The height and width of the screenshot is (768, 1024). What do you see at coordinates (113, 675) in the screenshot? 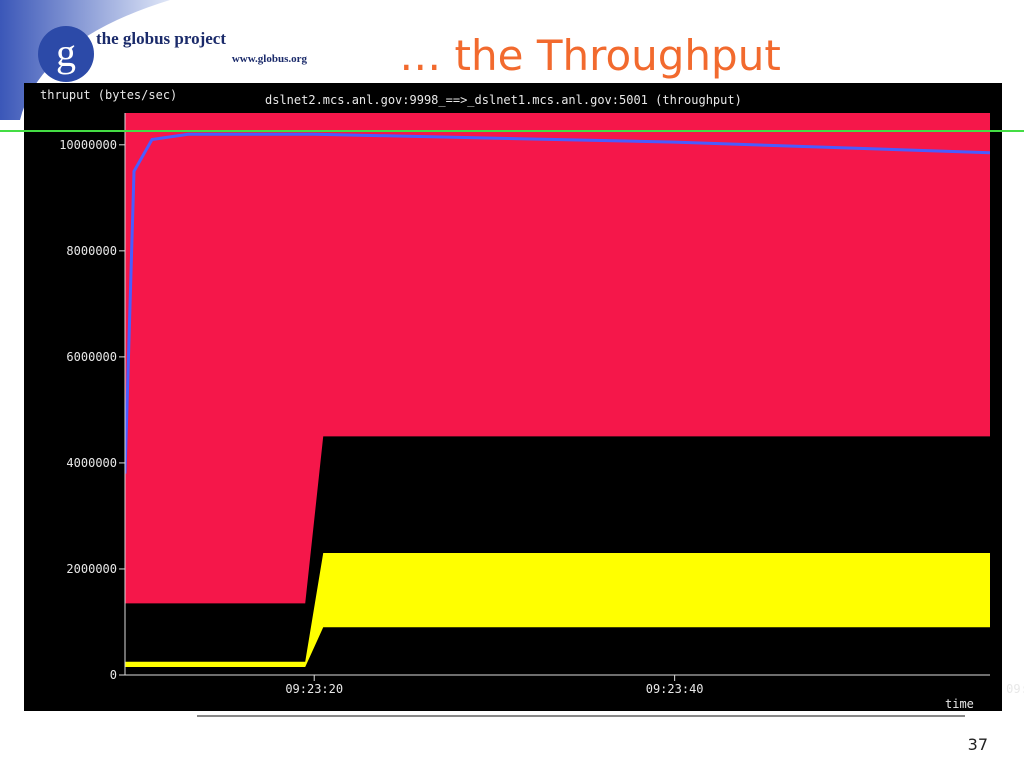
I see `y-tick-label: 0` at bounding box center [113, 675].